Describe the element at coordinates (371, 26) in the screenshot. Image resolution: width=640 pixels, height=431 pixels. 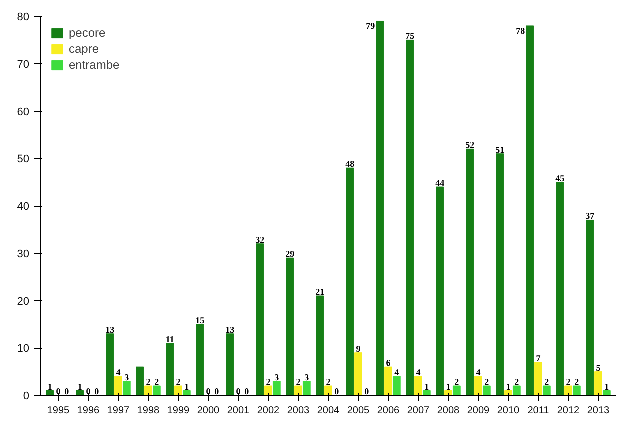
I see `data-label: 79` at that location.